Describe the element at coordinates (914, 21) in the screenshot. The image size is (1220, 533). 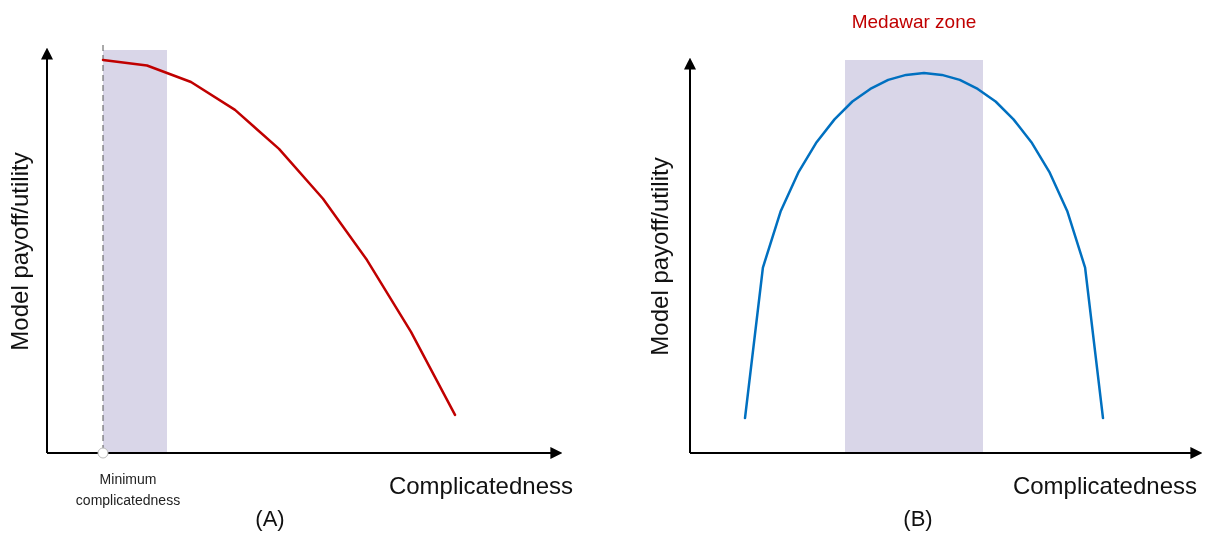
I see `text: Medawar zone` at that location.